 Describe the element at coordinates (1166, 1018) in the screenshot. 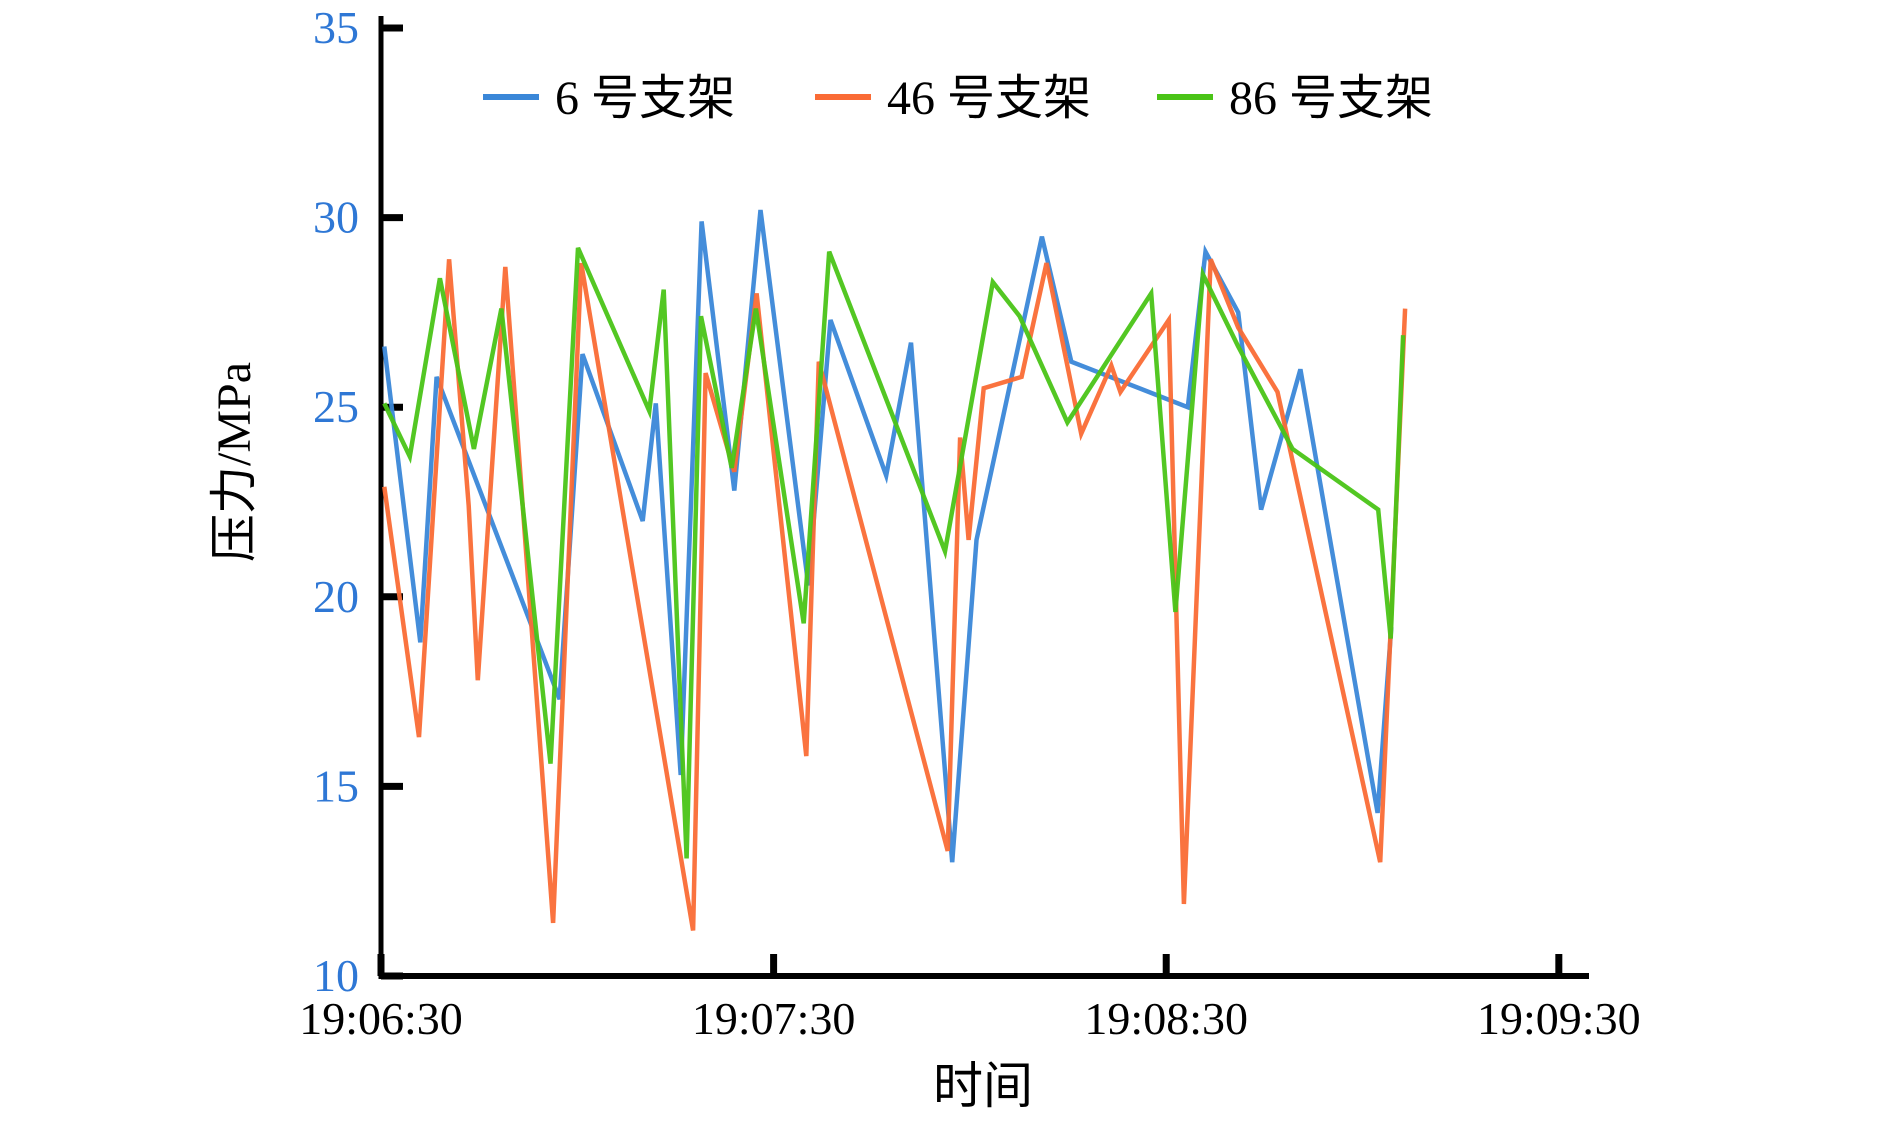

I see `x-tick-label: 19:08:30` at that location.